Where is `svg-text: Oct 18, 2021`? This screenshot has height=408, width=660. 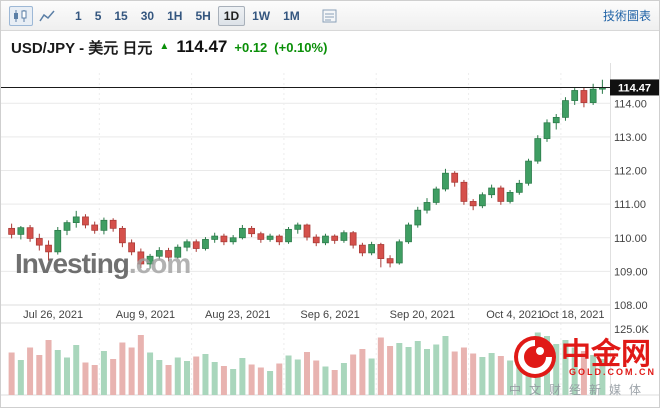
svg-text: Oct 18, 2021 is located at coordinates (573, 315).